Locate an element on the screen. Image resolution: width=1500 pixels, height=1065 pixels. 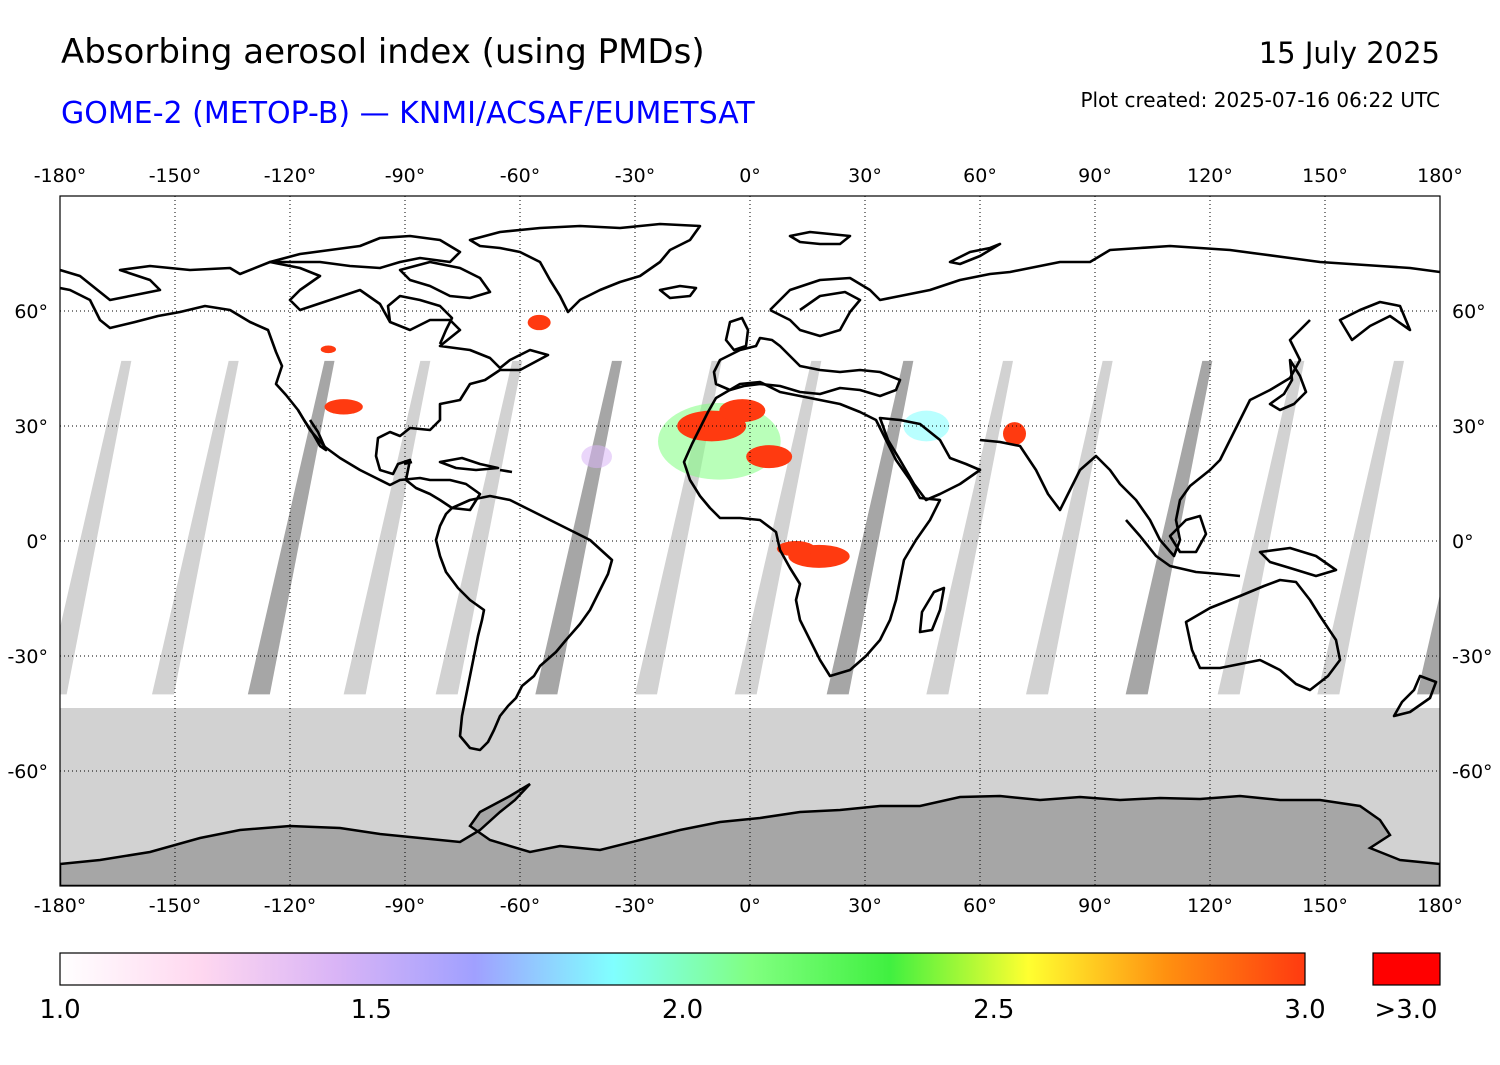
africa-coast is located at coordinates (812, 529).